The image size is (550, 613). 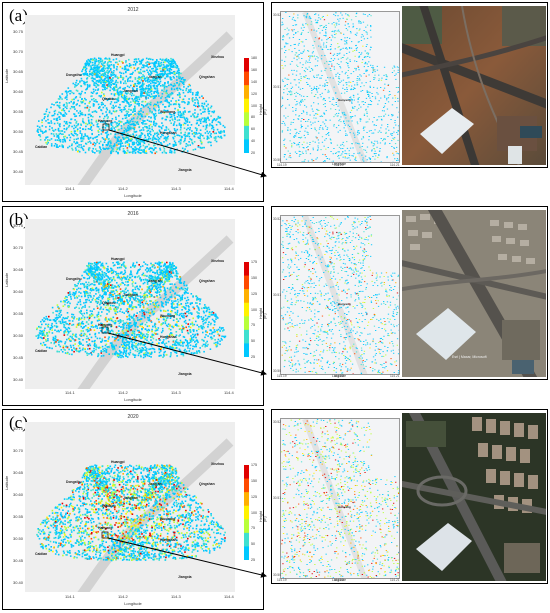 What do you see at coordinates (253, 153) in the screenshot?
I see `colorbar-tick: 20` at bounding box center [253, 153].